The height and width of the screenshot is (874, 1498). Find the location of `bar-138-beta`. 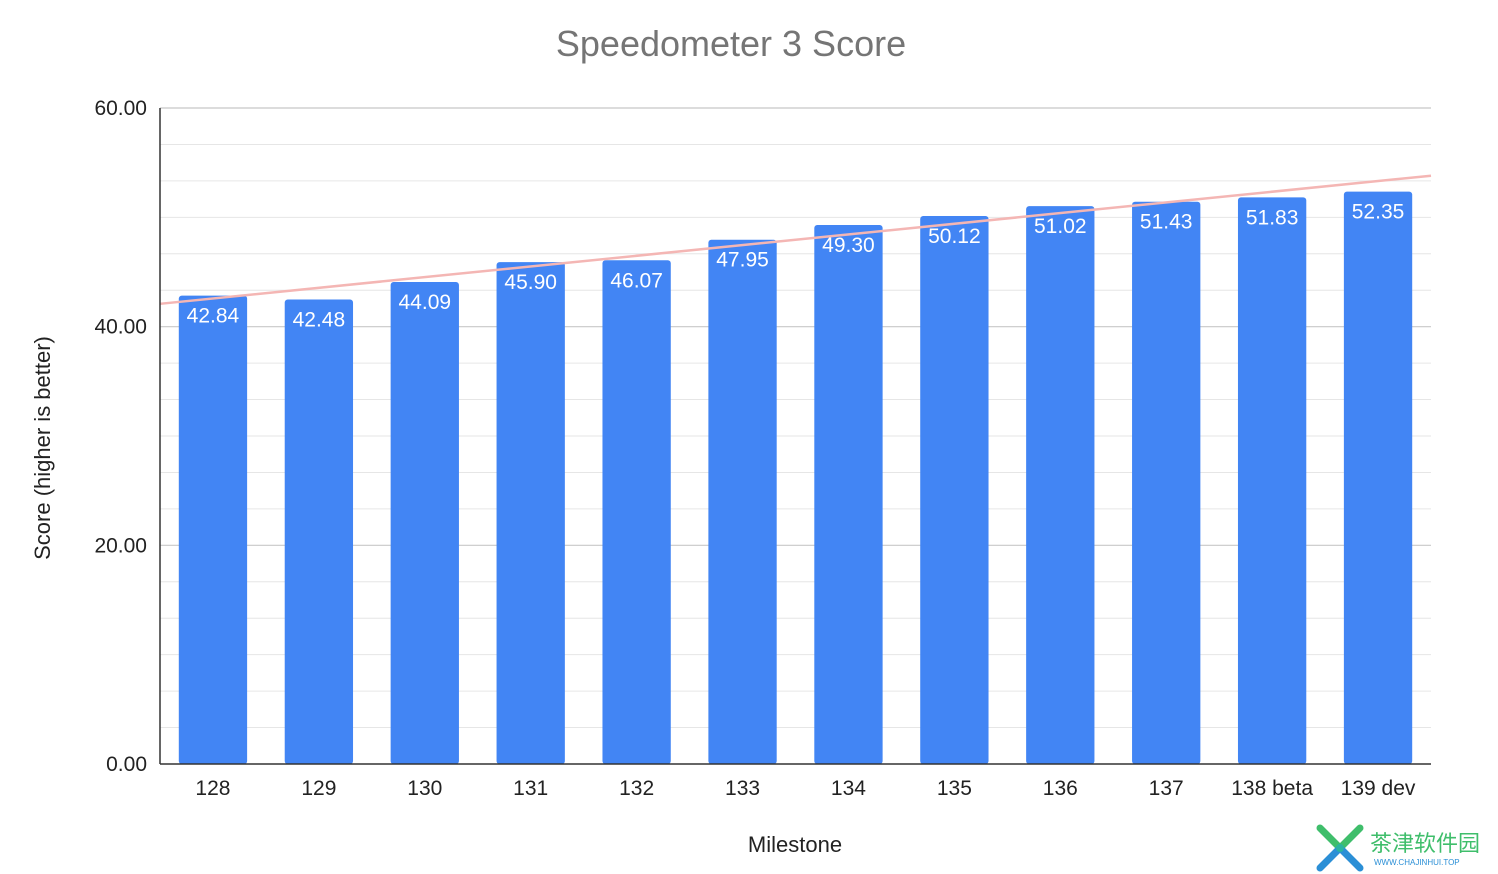

bar-138-beta is located at coordinates (1272, 481).